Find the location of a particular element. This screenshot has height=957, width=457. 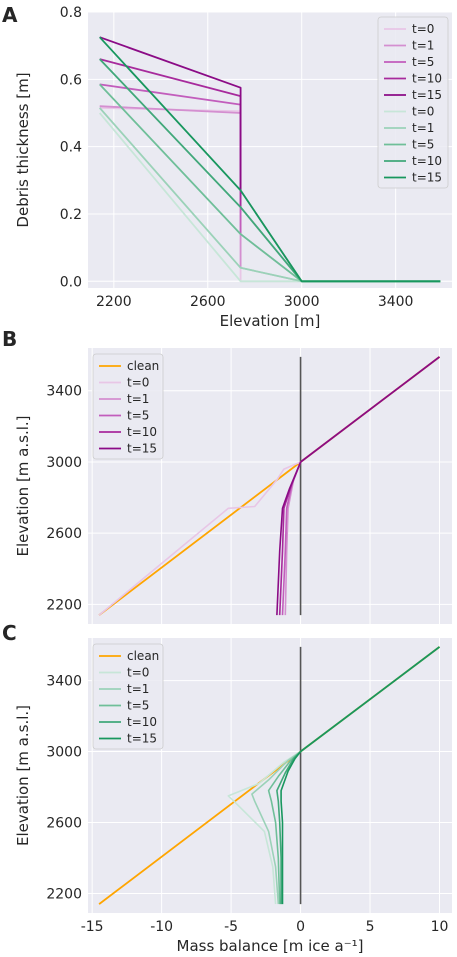

panel-letter-b: B is located at coordinates (9, 339).